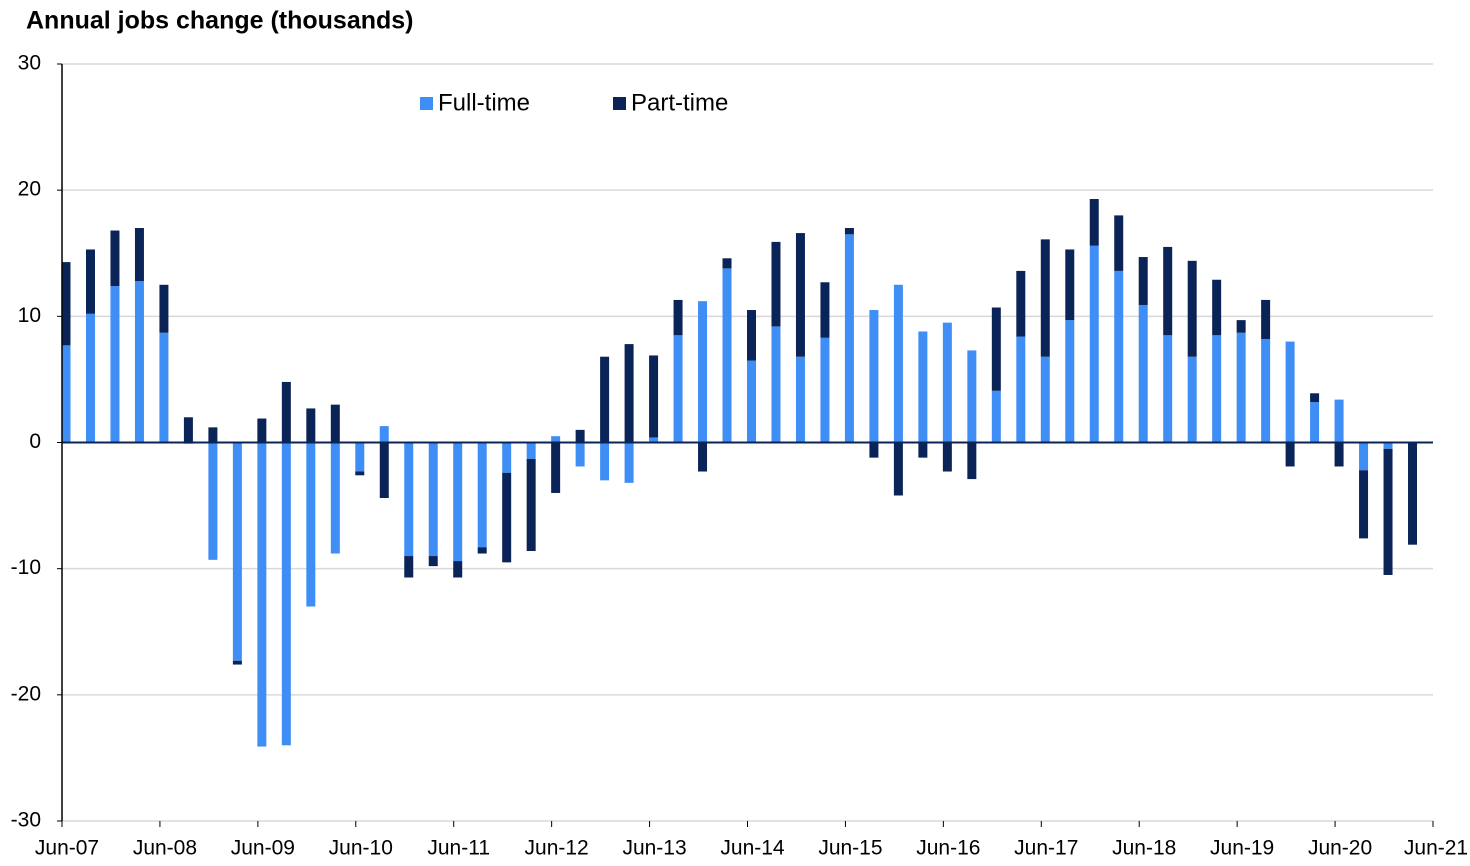 Image resolution: width=1470 pixels, height=866 pixels. I want to click on legend-label: Part-time, so click(679, 102).